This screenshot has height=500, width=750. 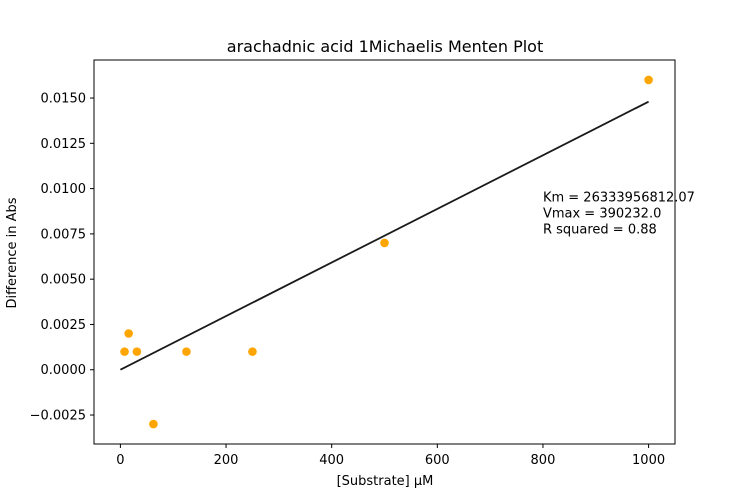 I want to click on x-tick-label: 400, so click(x=331, y=460).